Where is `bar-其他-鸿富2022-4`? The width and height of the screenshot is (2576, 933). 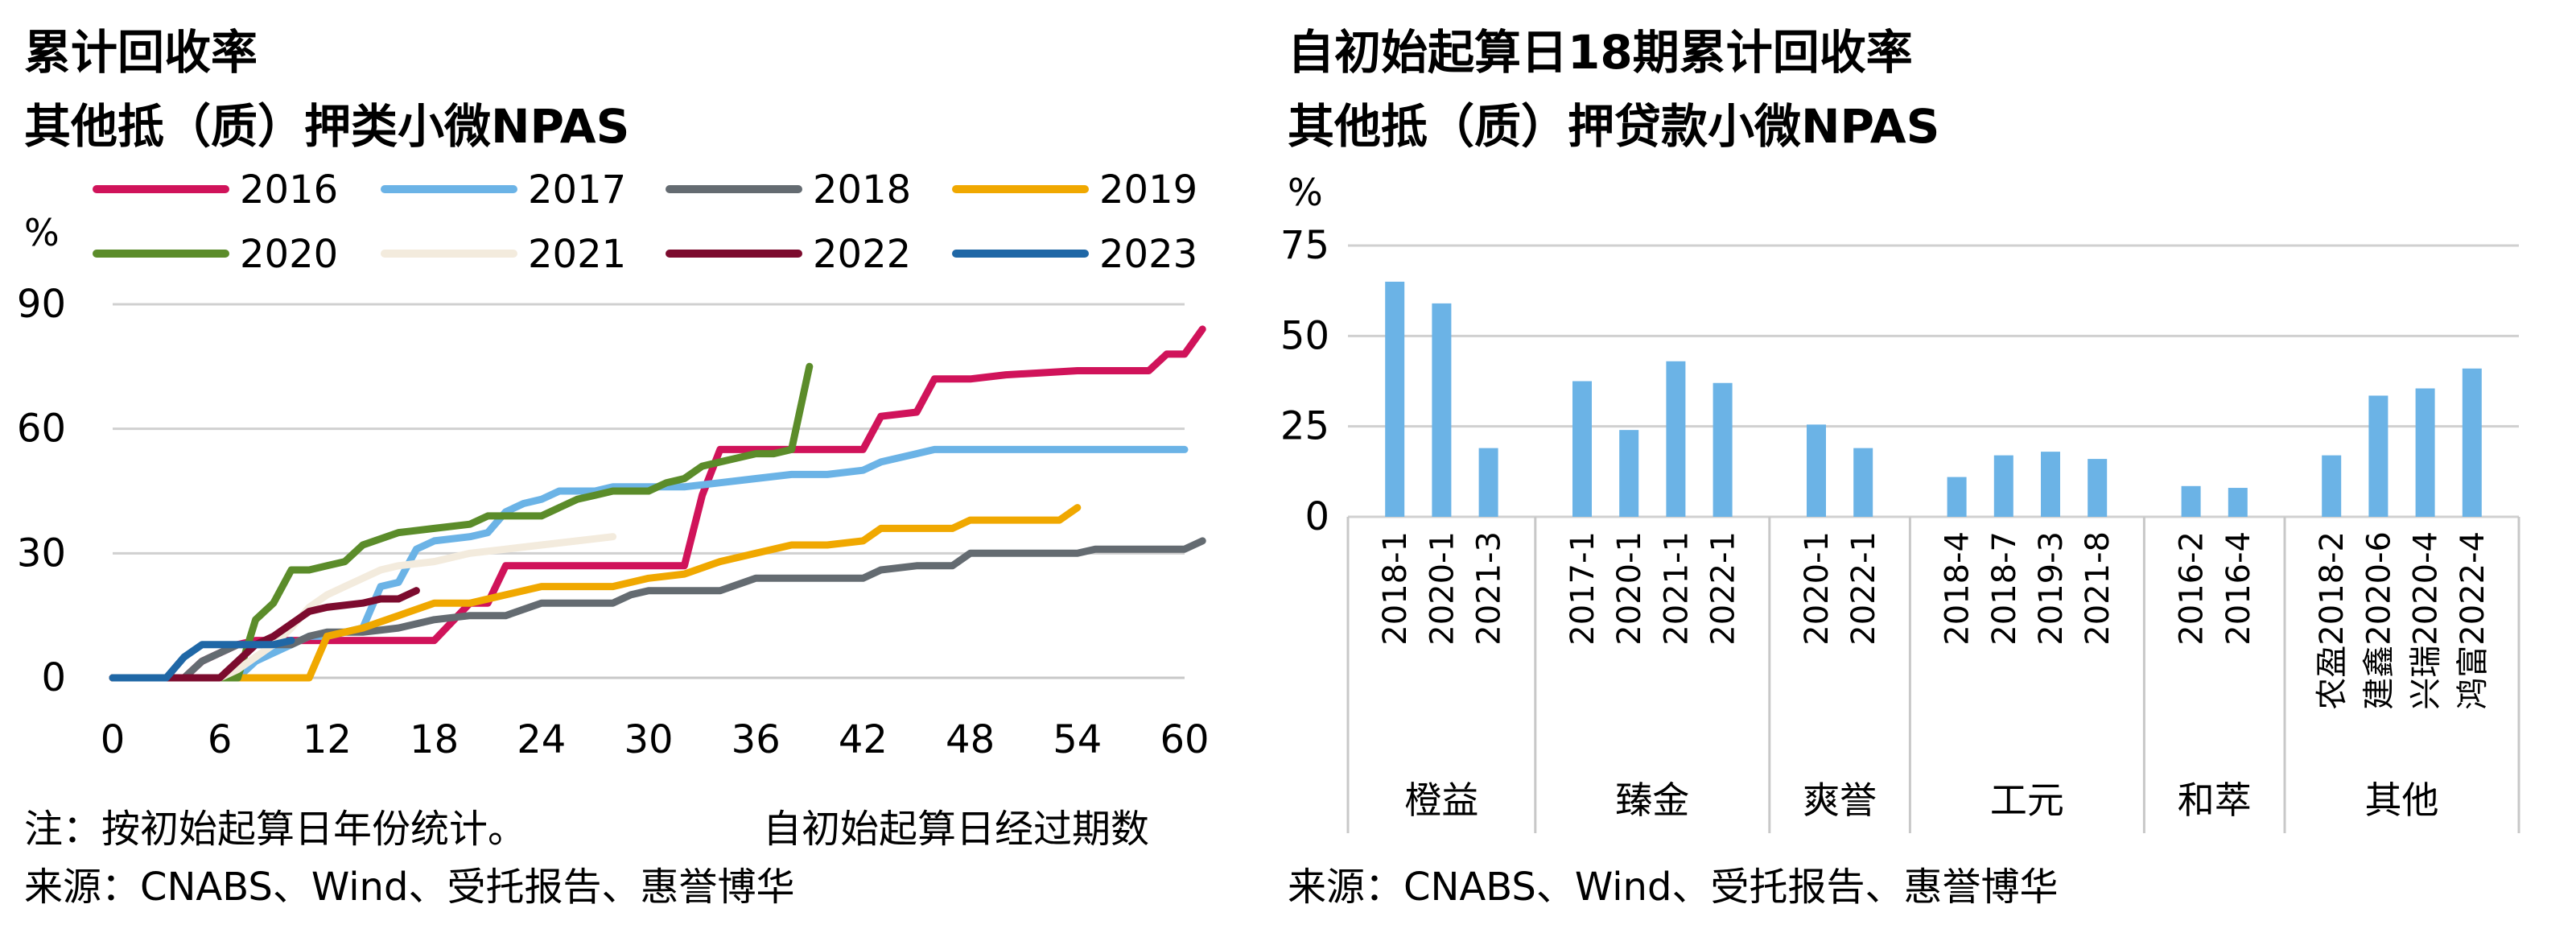
bar-其他-鸿富2022-4 is located at coordinates (2472, 442).